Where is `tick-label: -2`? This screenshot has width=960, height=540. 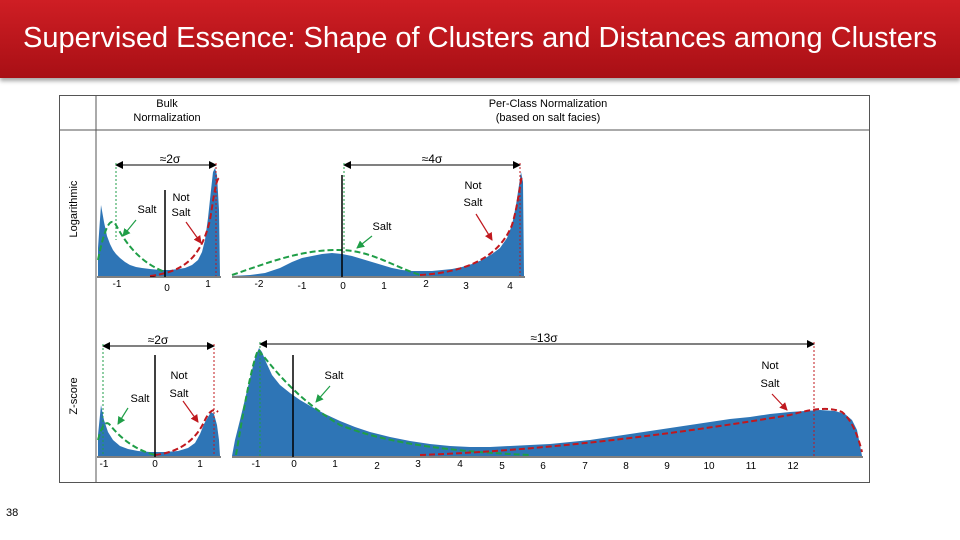
tick-label: -2 is located at coordinates (259, 284).